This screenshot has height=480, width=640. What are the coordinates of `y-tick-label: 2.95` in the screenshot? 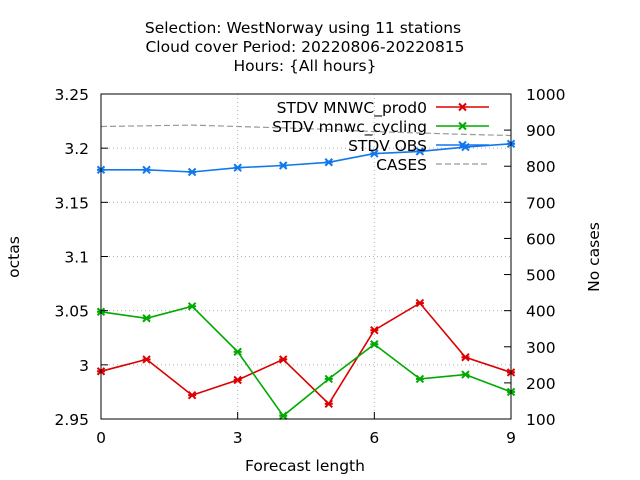 It's located at (71, 420).